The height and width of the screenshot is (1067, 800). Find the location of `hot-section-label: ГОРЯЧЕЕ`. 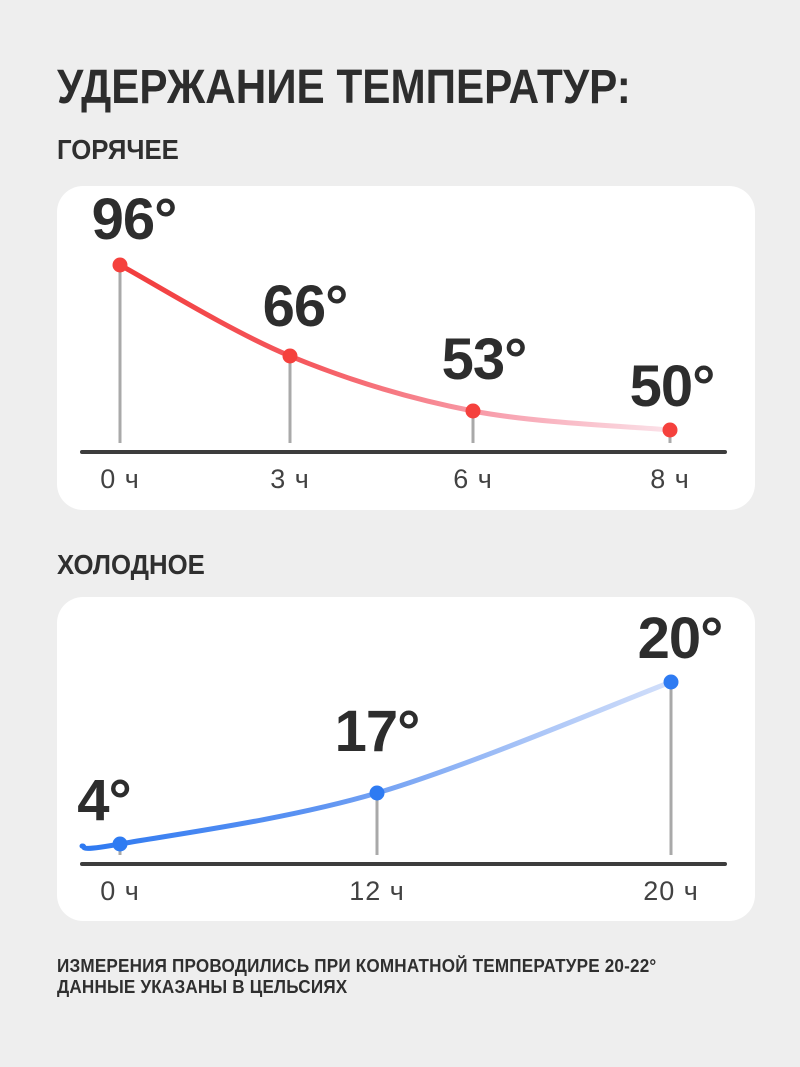

hot-section-label: ГОРЯЧЕЕ is located at coordinates (118, 149).